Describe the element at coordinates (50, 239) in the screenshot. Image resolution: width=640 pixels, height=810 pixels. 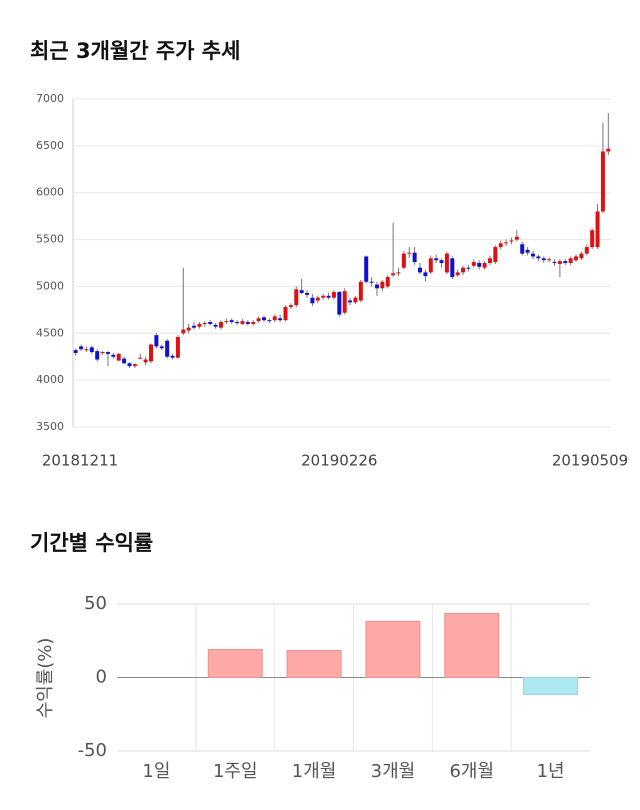
I see `y-tick-label: 5500` at that location.